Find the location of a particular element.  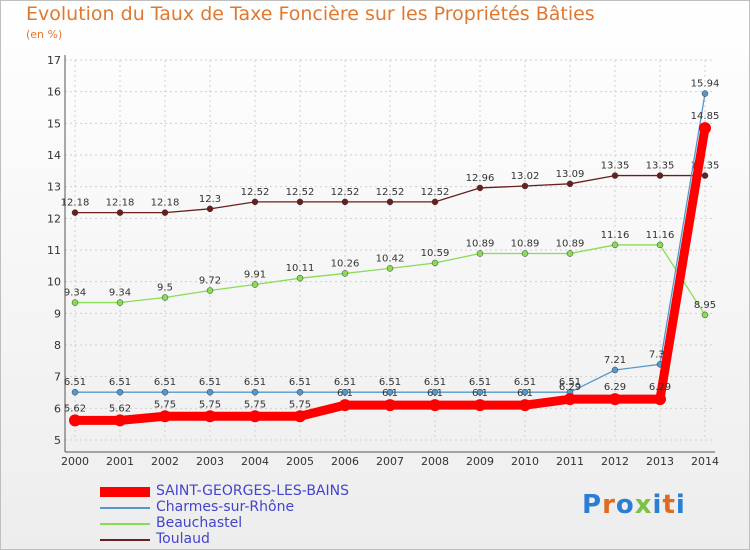

x-tick-label: 2001 is located at coordinates (120, 461).